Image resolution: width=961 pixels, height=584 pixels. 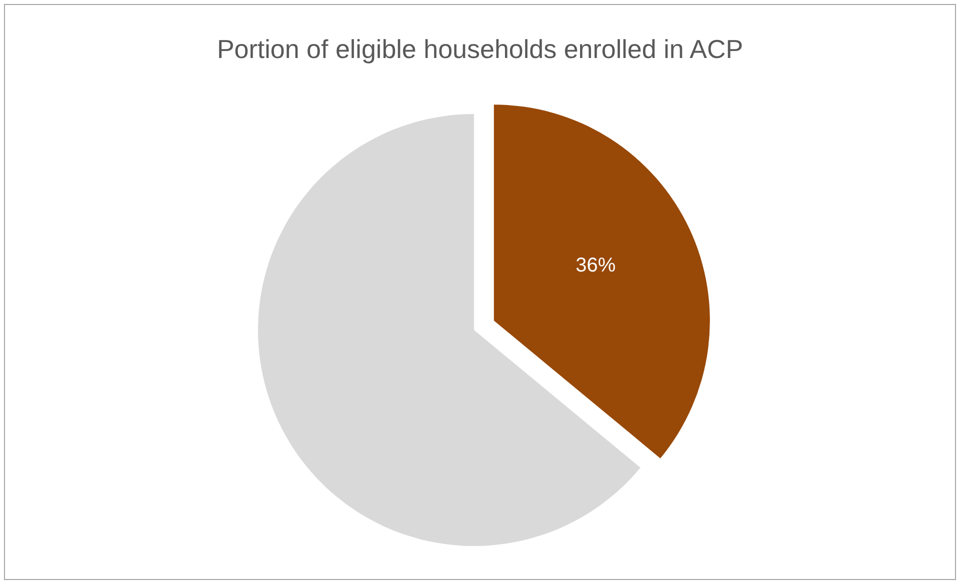 What do you see at coordinates (480, 49) in the screenshot?
I see `chart-title: Portion of eligible households enrolled in ACP` at bounding box center [480, 49].